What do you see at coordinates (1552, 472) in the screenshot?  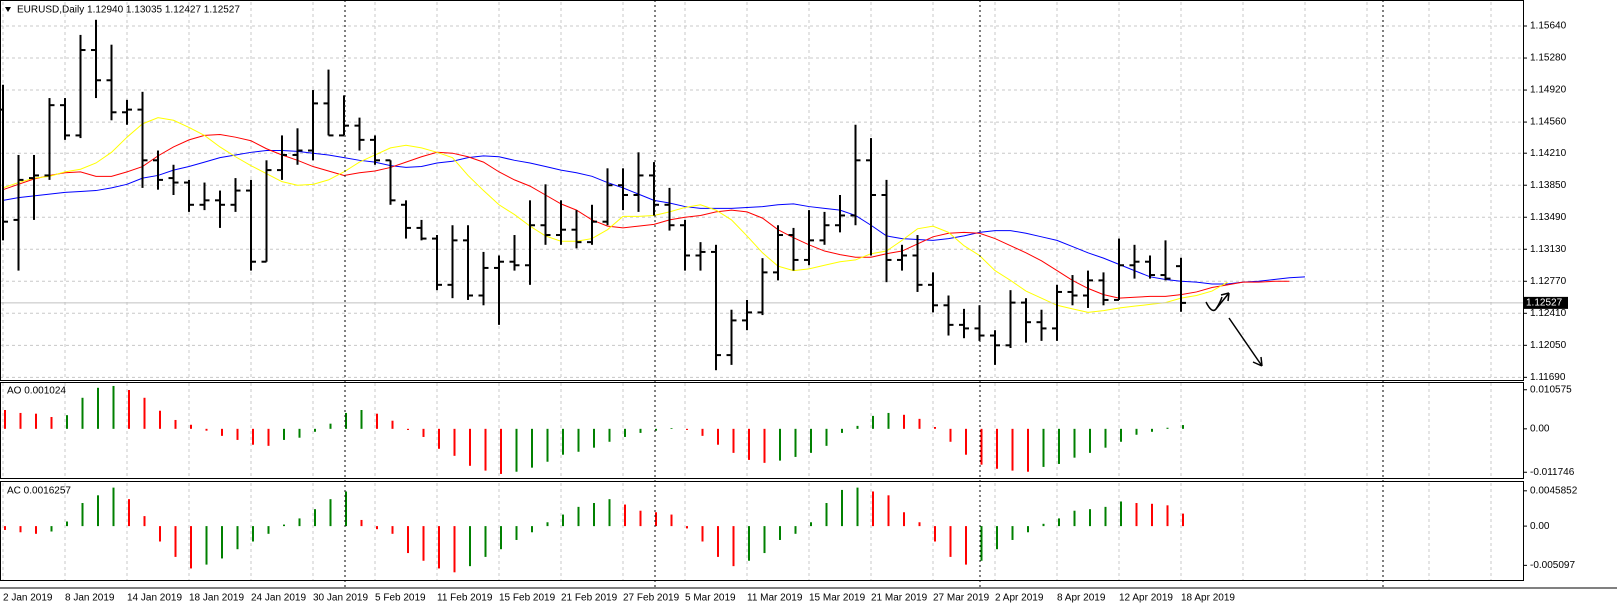 I see `y-tick-label: -0.011746` at bounding box center [1552, 472].